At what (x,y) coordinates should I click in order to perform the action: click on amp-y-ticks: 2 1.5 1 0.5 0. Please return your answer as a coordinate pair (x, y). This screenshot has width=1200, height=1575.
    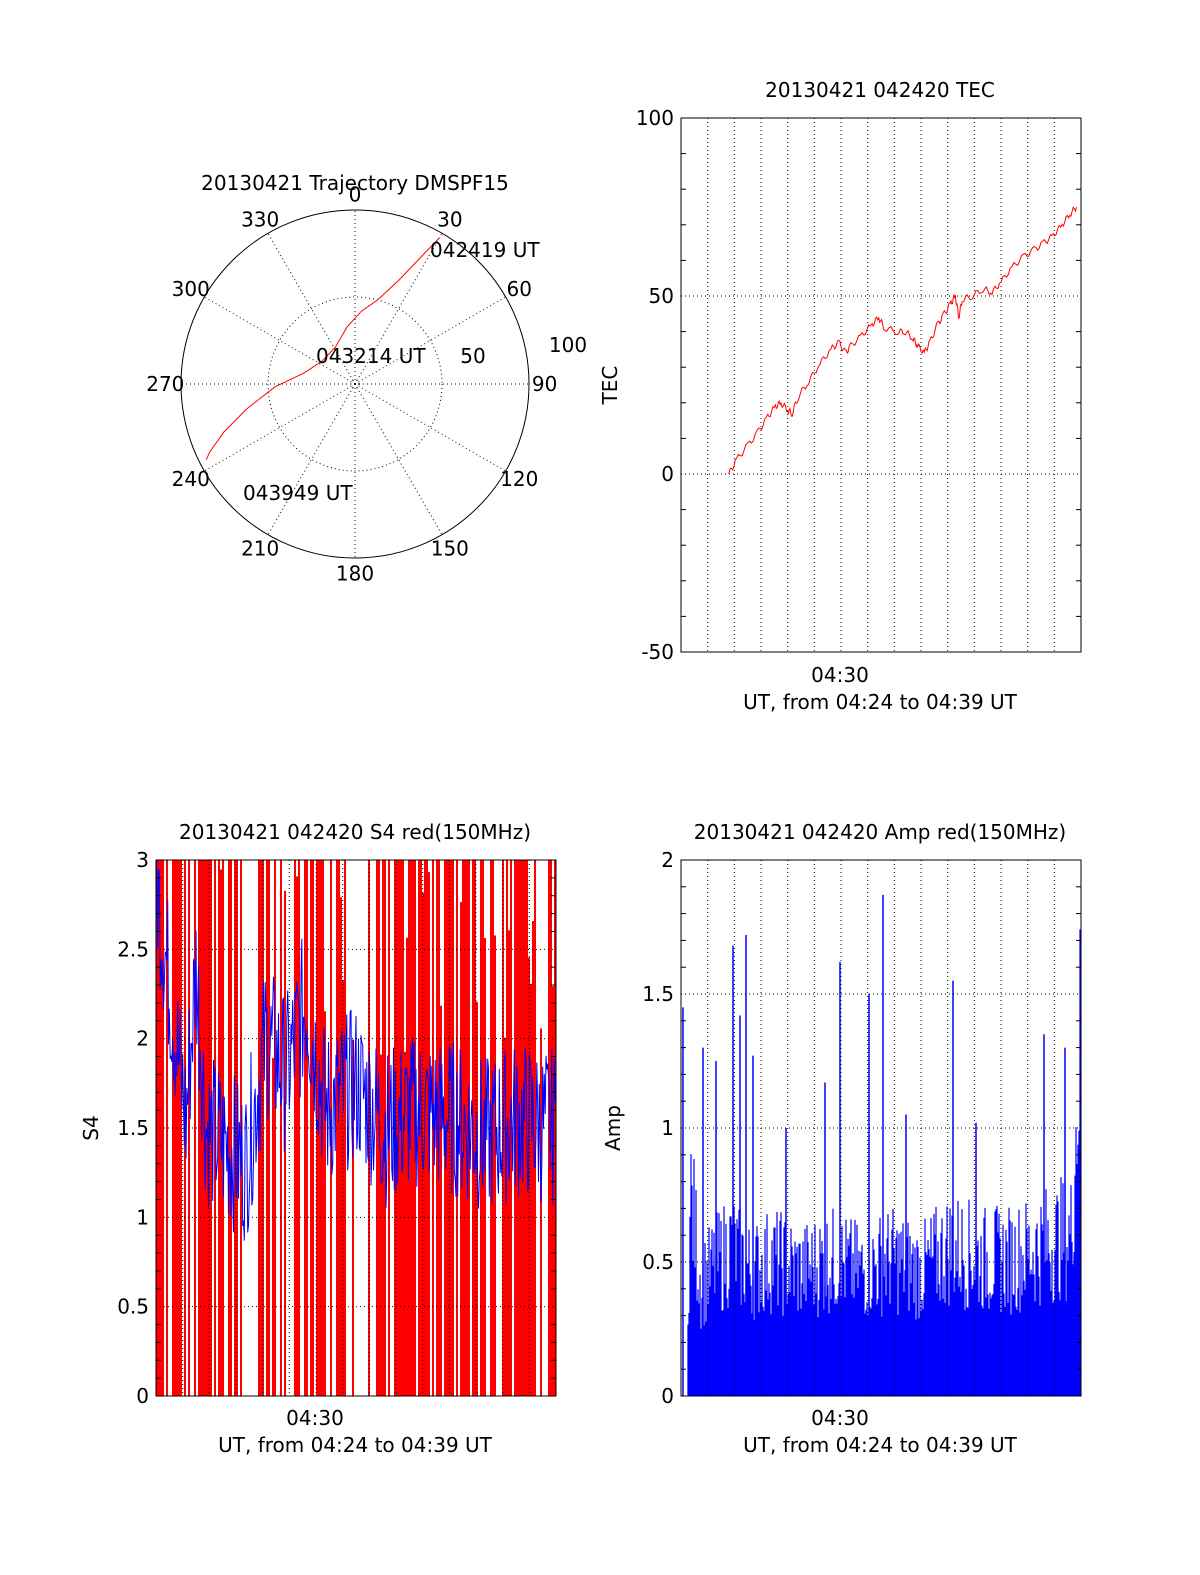
    Looking at the image, I should click on (861, 1128).